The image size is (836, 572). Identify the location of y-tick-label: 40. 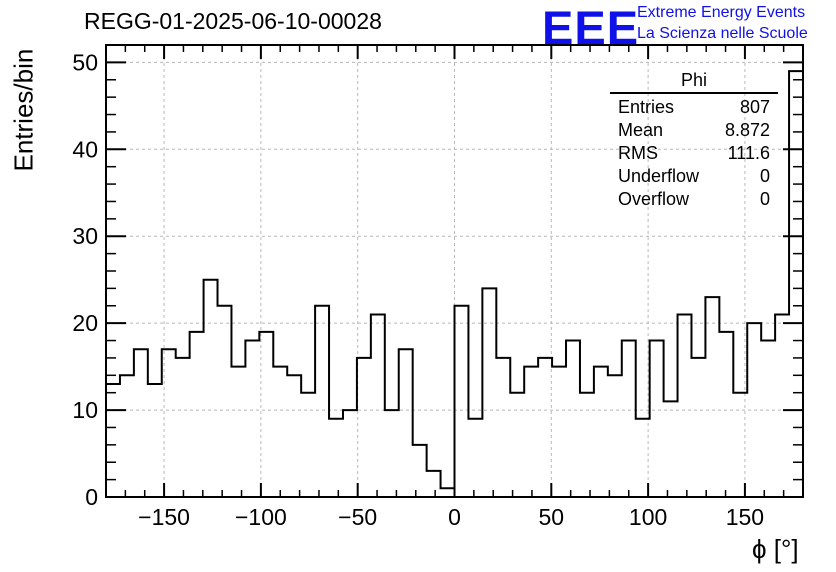
(85, 149).